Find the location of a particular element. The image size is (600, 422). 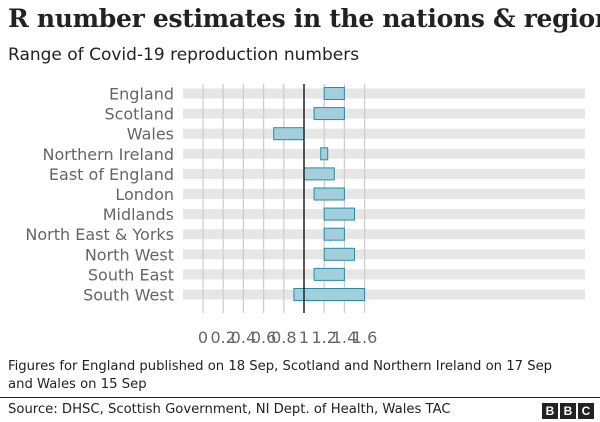

category-label: Scotland is located at coordinates (139, 114).